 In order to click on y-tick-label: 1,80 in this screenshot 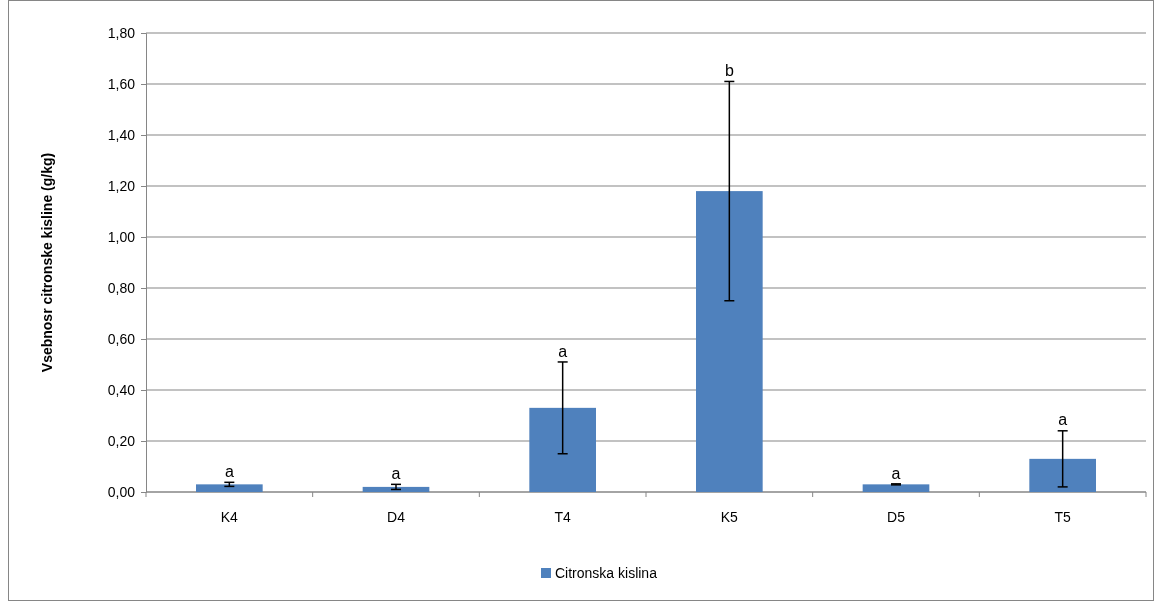, I will do `click(121, 32)`.